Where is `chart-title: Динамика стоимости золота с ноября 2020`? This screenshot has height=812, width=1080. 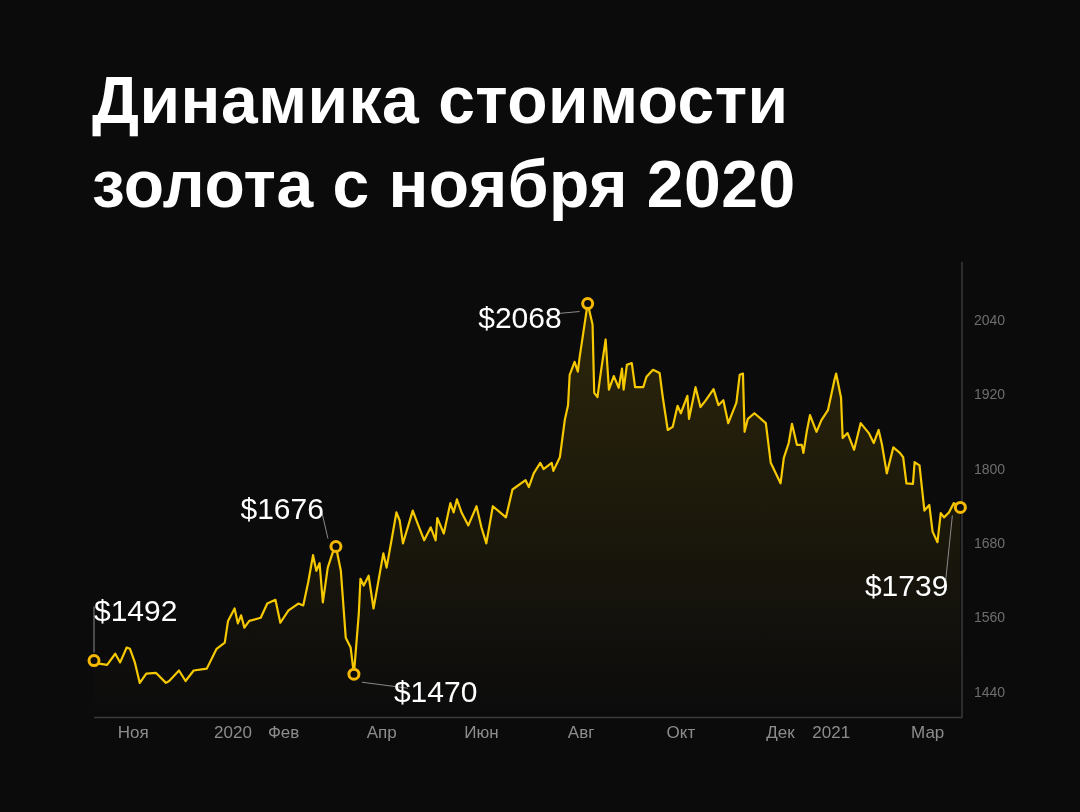 chart-title: Динамика стоимости золота с ноября 2020 is located at coordinates (444, 142).